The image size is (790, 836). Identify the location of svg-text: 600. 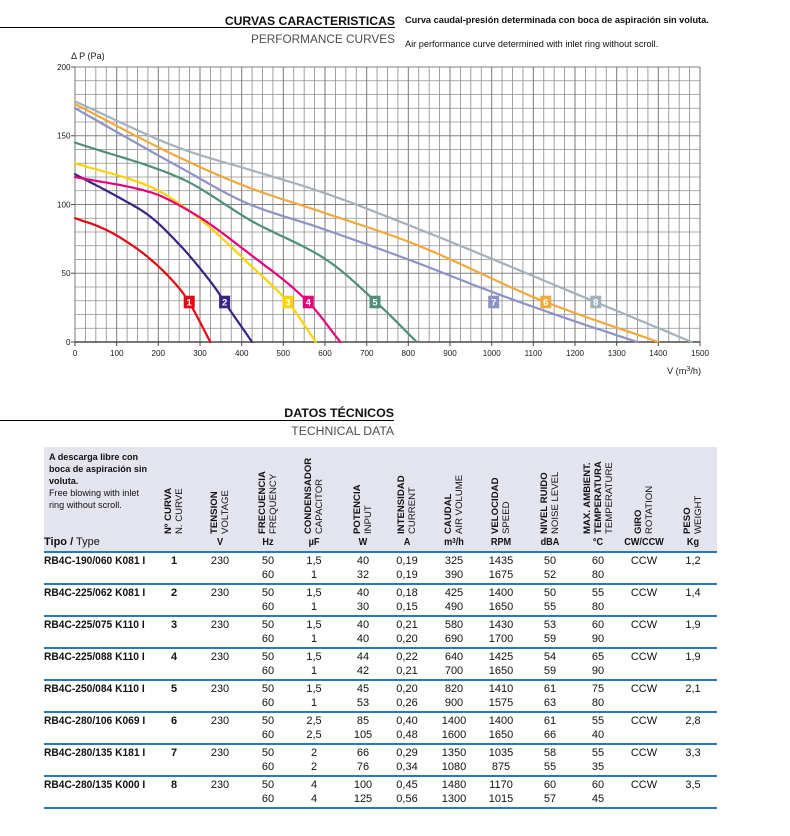
(325, 353).